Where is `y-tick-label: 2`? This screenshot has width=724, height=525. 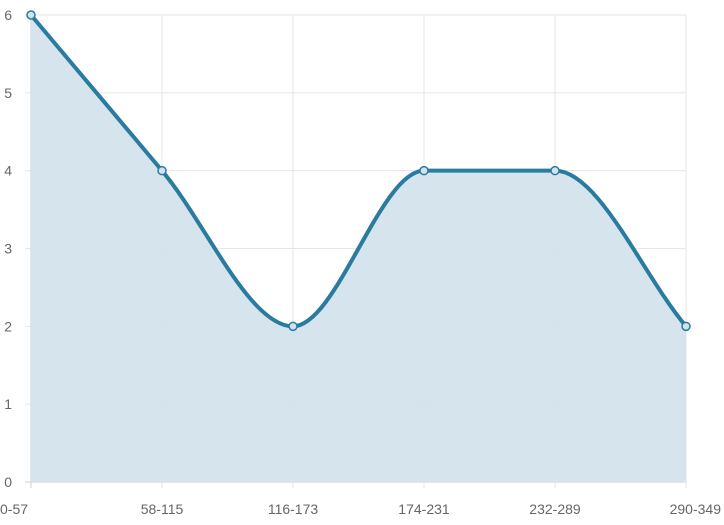
y-tick-label: 2 is located at coordinates (8, 326).